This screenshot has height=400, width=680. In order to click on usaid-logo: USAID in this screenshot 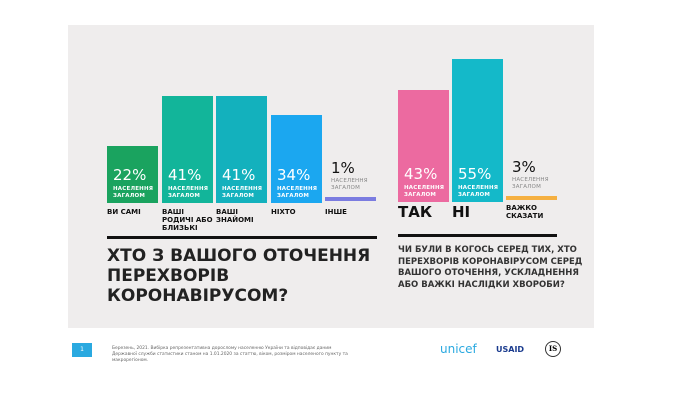, I will do `click(510, 349)`.